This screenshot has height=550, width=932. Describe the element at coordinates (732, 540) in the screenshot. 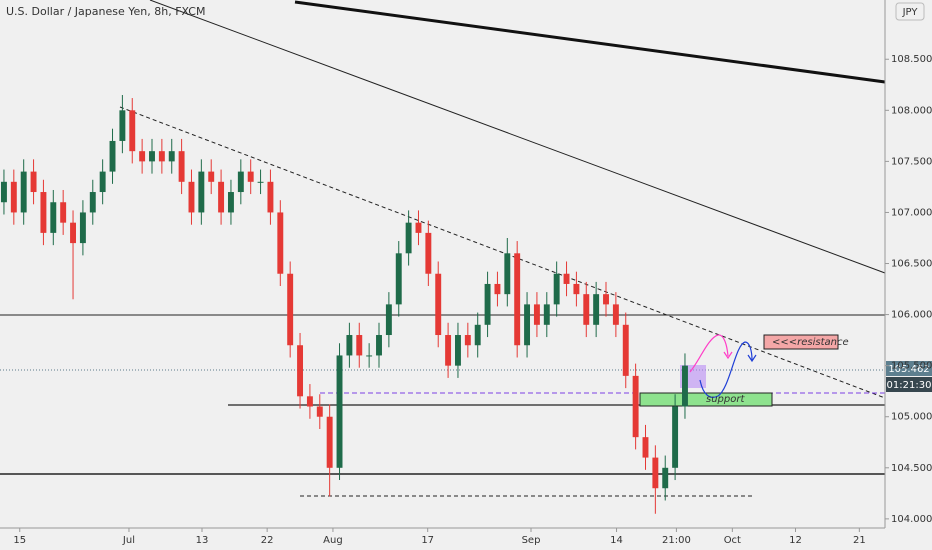

I see `x-tick-label: Oct` at that location.